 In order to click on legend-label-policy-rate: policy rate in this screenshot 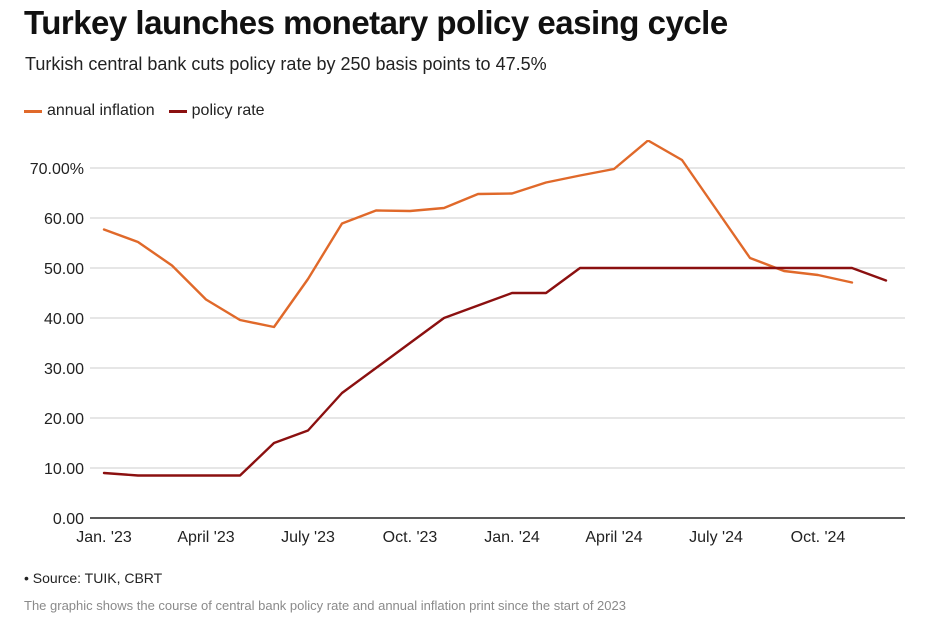, I will do `click(228, 110)`.